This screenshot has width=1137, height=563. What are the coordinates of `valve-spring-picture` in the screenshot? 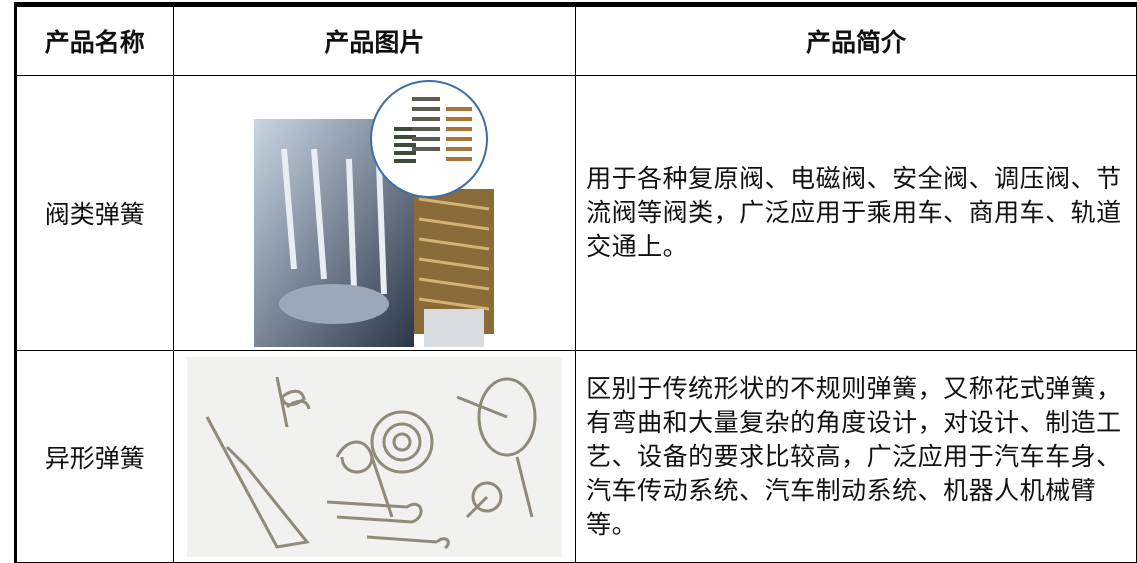 It's located at (374, 213).